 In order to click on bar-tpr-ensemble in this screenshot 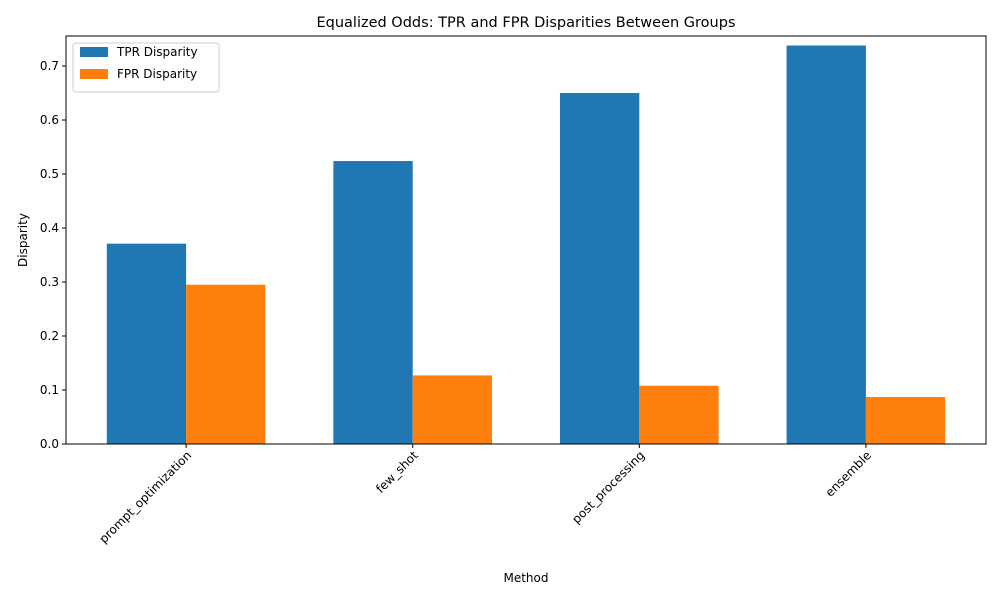, I will do `click(826, 244)`.